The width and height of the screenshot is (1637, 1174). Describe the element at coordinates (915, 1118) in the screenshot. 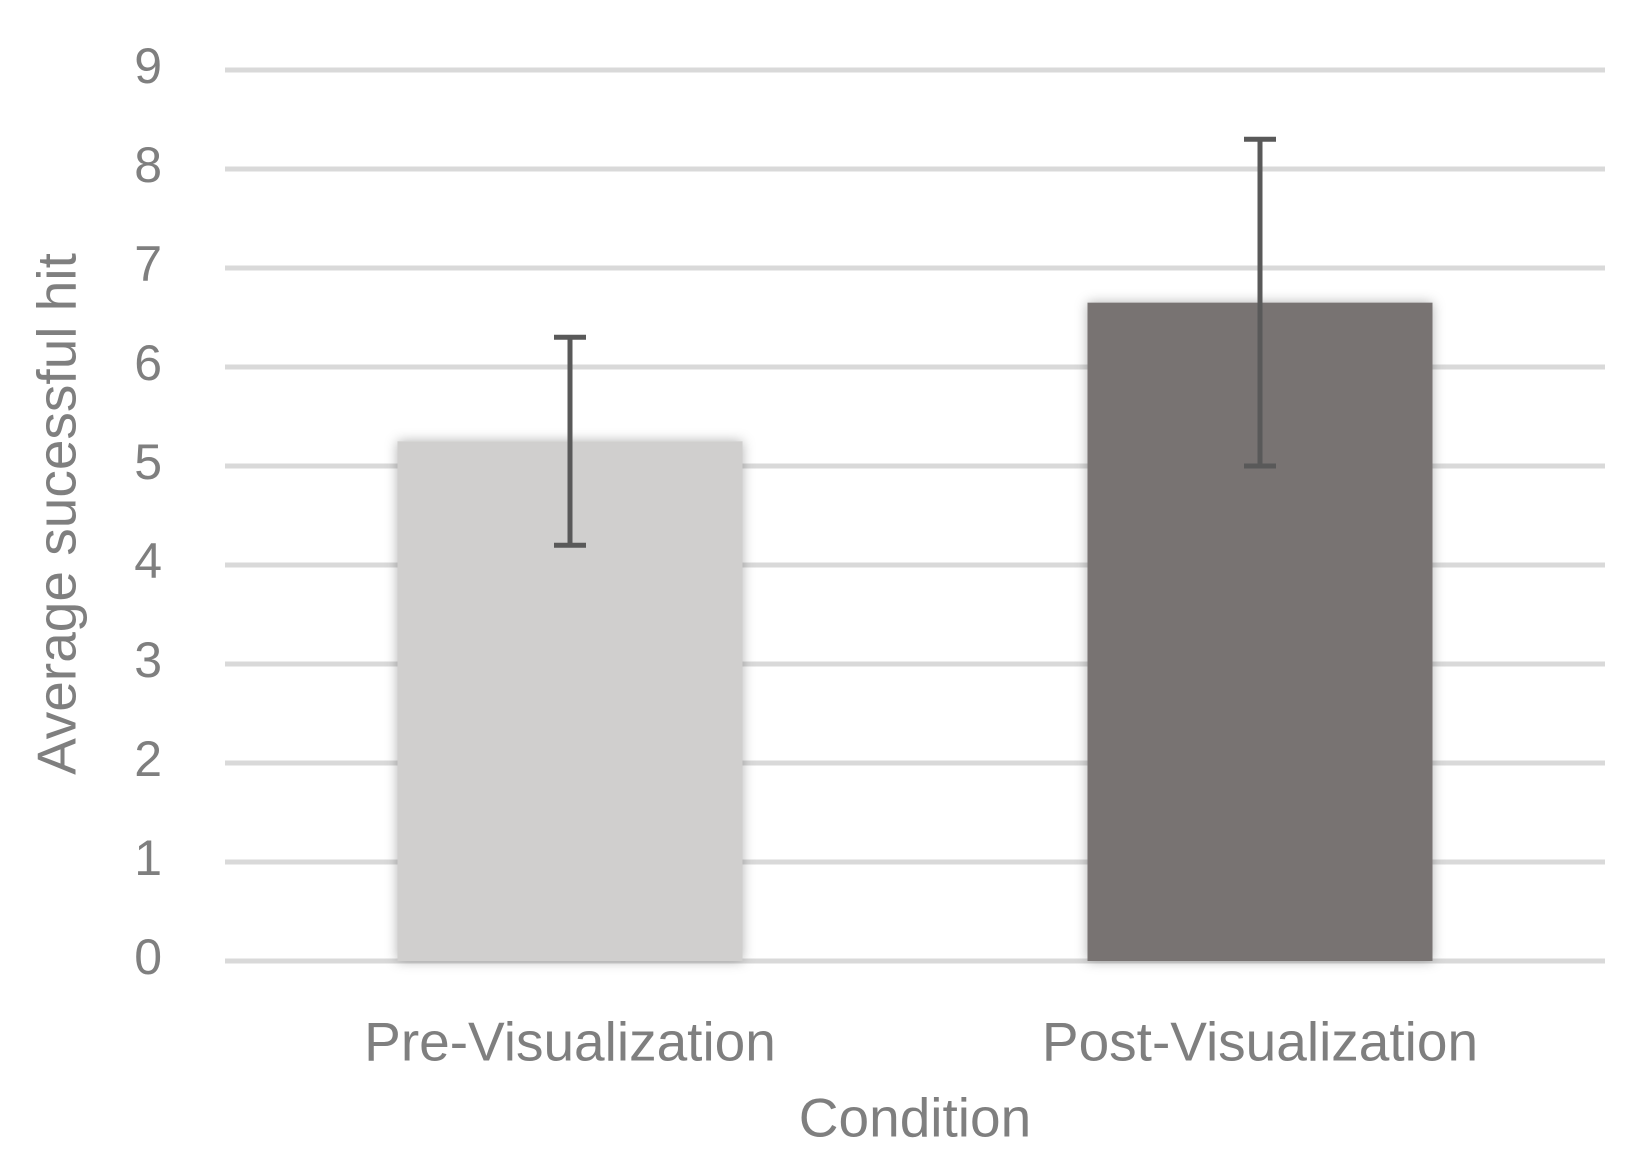

I see `x-axis-label: Condition` at that location.